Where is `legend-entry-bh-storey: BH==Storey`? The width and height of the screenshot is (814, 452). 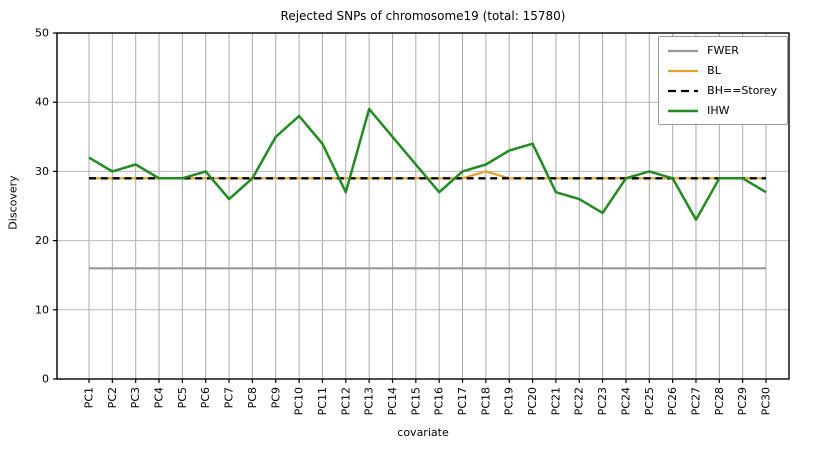
legend-entry-bh-storey: BH==Storey is located at coordinates (722, 90).